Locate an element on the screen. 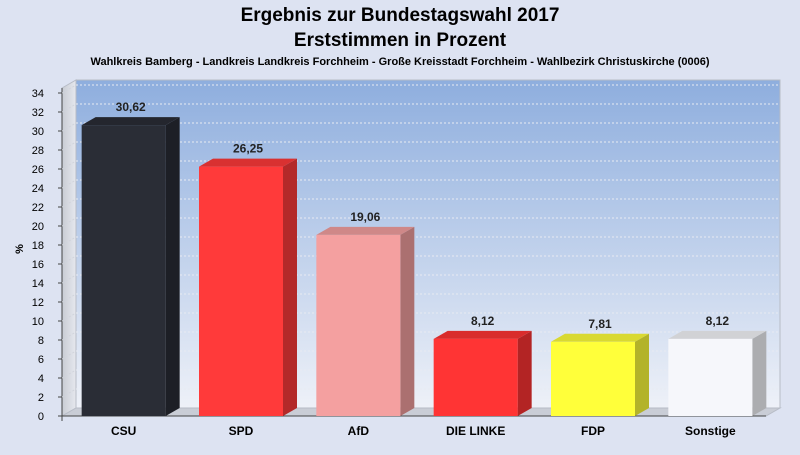 The width and height of the screenshot is (800, 455). plot-left-wall is located at coordinates (69, 248).